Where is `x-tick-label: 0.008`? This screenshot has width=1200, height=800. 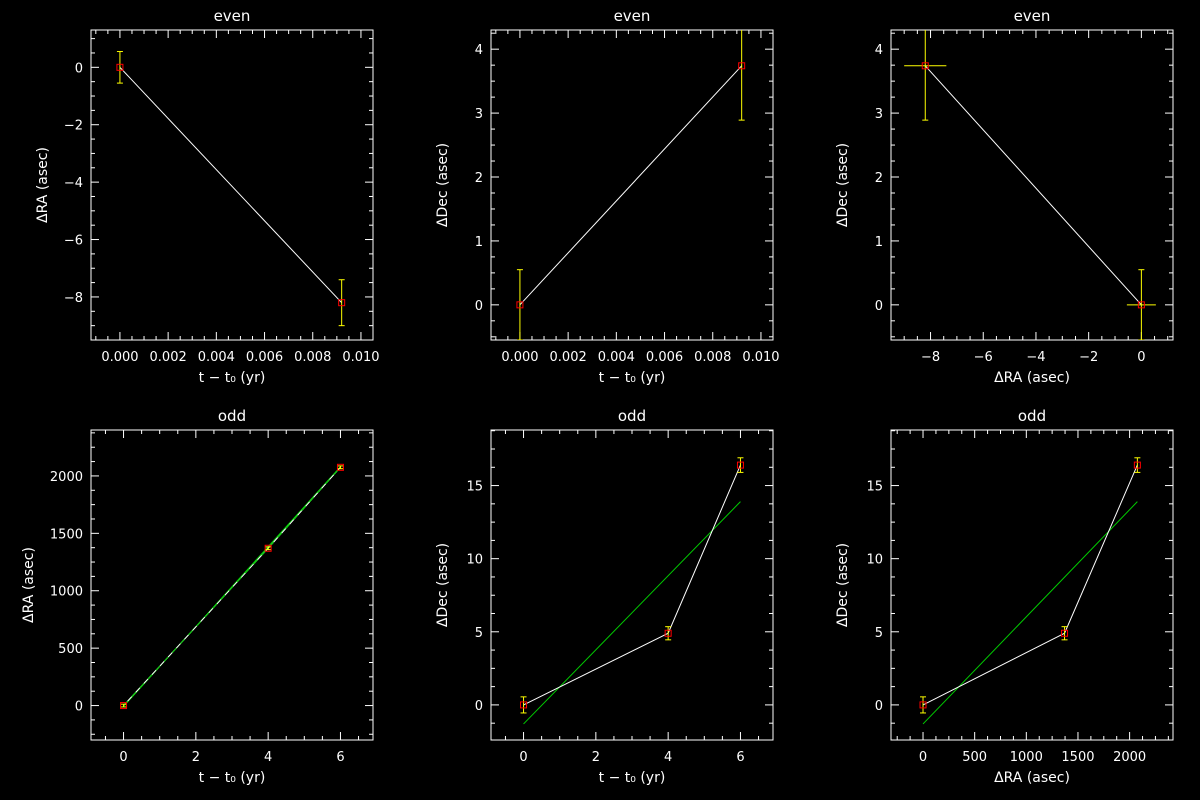
x-tick-label: 0.008 is located at coordinates (312, 357).